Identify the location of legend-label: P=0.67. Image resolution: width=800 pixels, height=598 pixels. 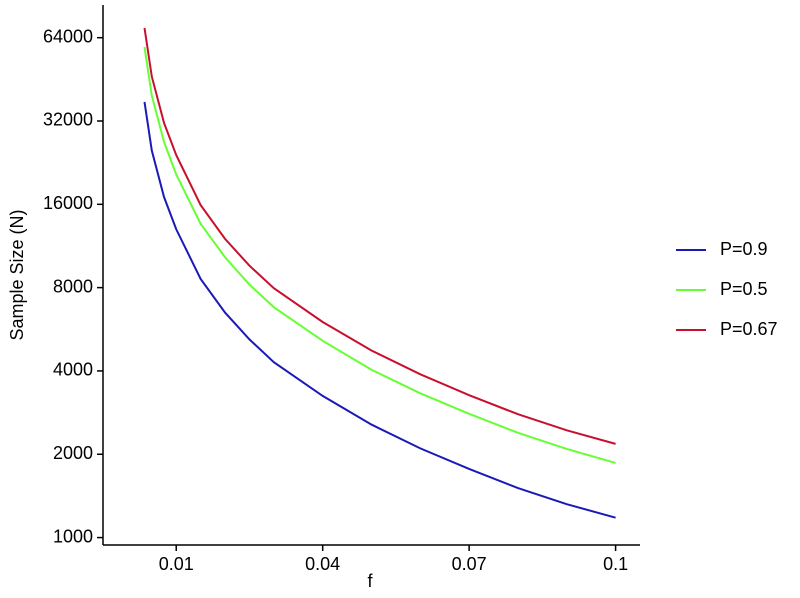
(749, 329).